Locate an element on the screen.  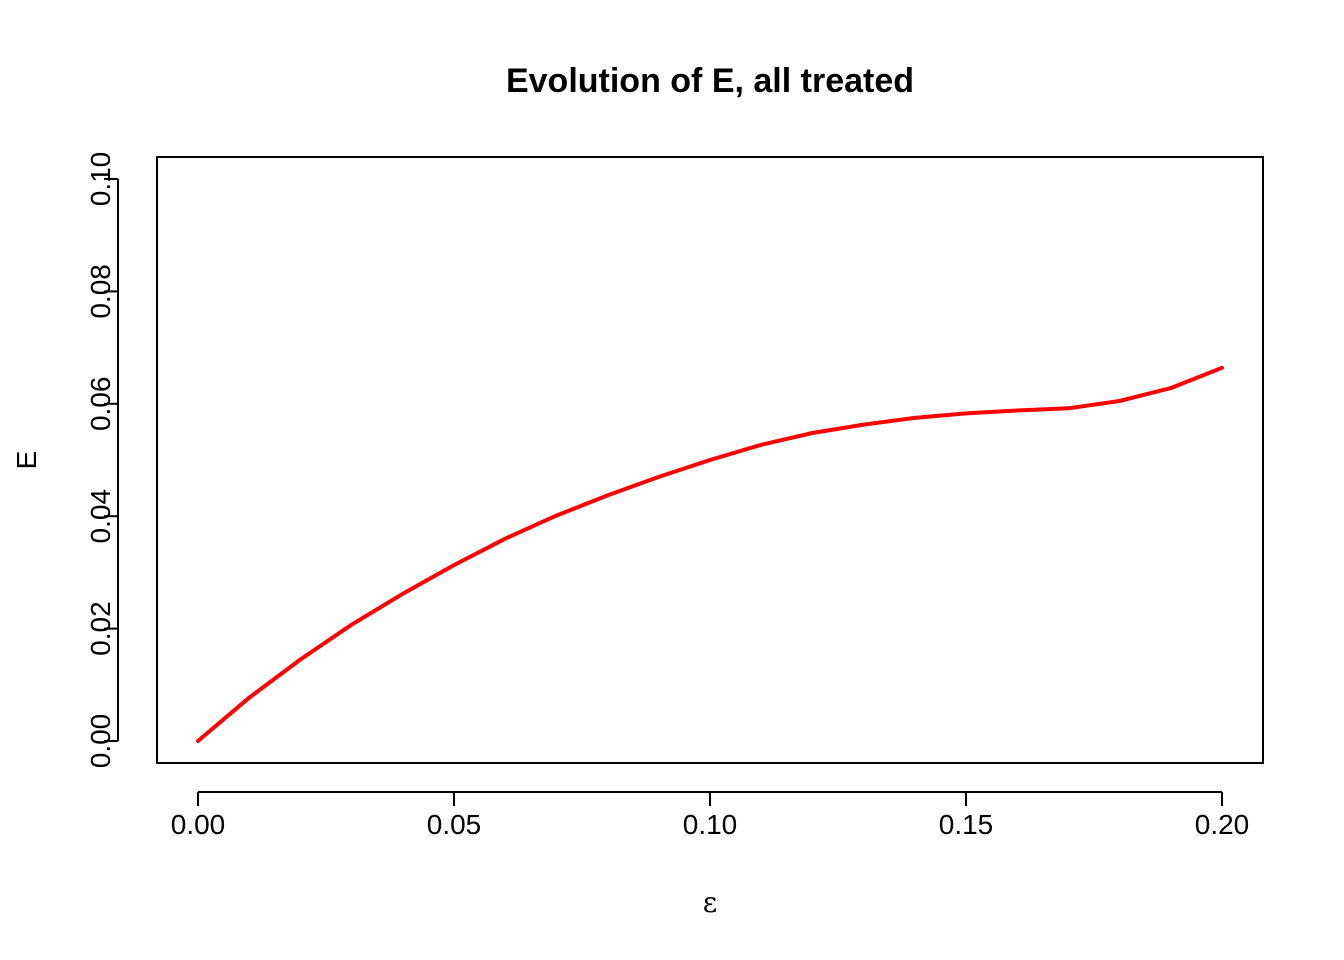
y-tick-label: 0.06 is located at coordinates (100, 404).